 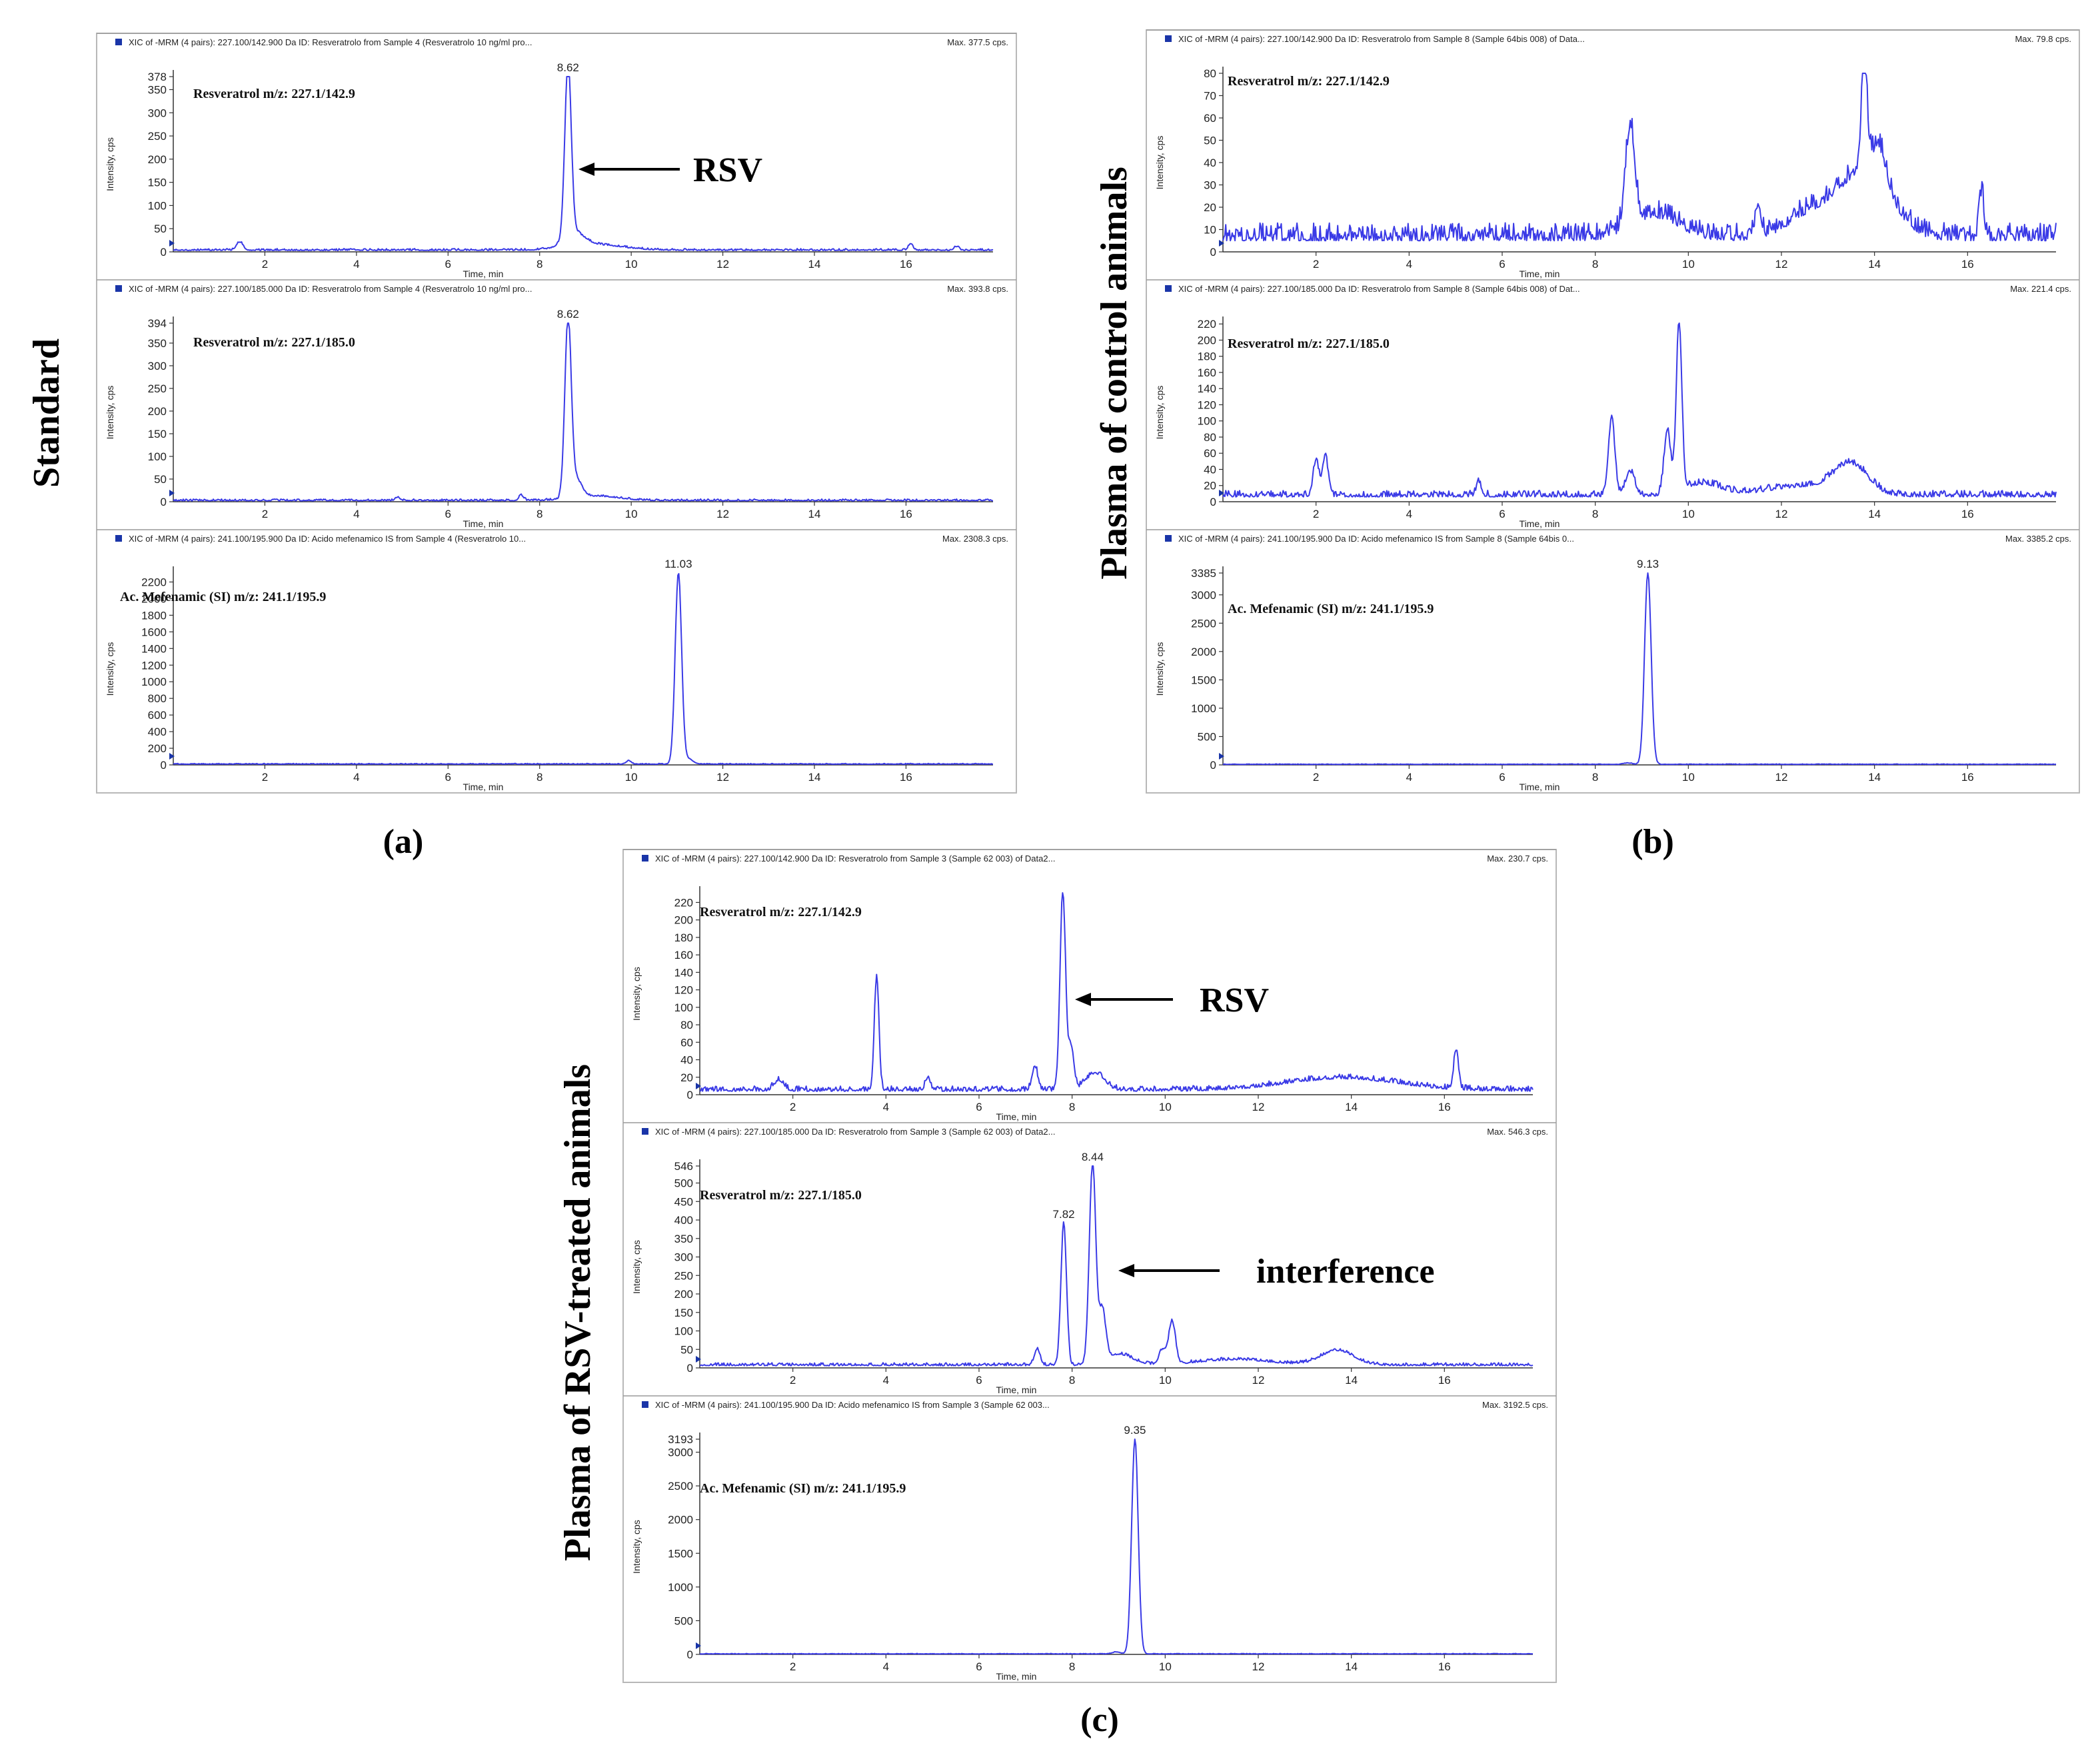 I want to click on max-intensity-label: Max. 3385.2 cps., so click(x=2038, y=539).